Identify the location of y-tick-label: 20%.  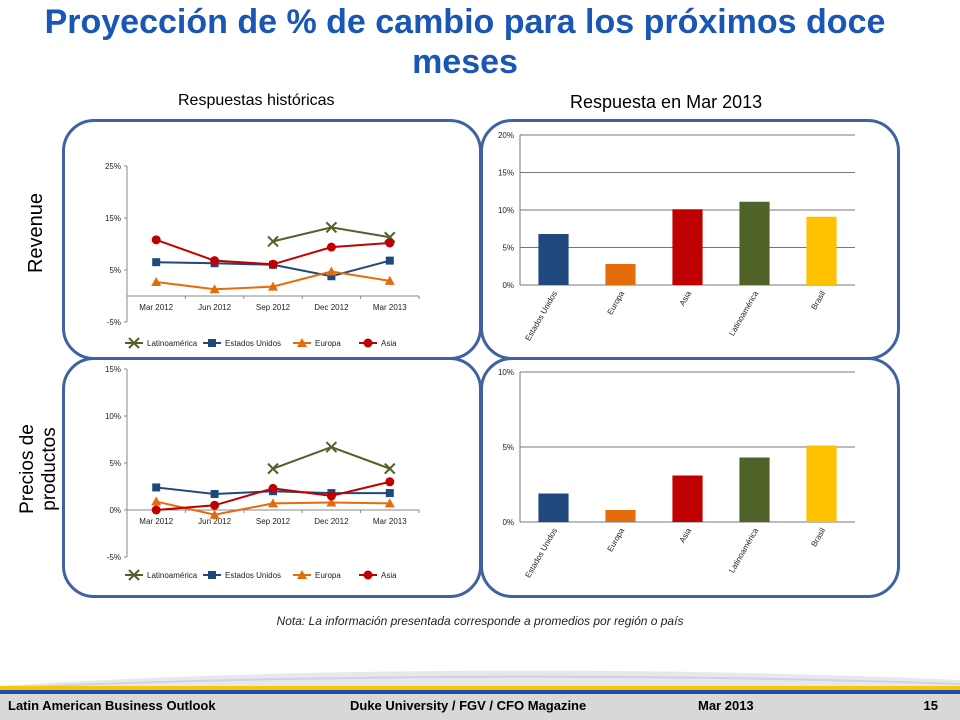
(506, 135).